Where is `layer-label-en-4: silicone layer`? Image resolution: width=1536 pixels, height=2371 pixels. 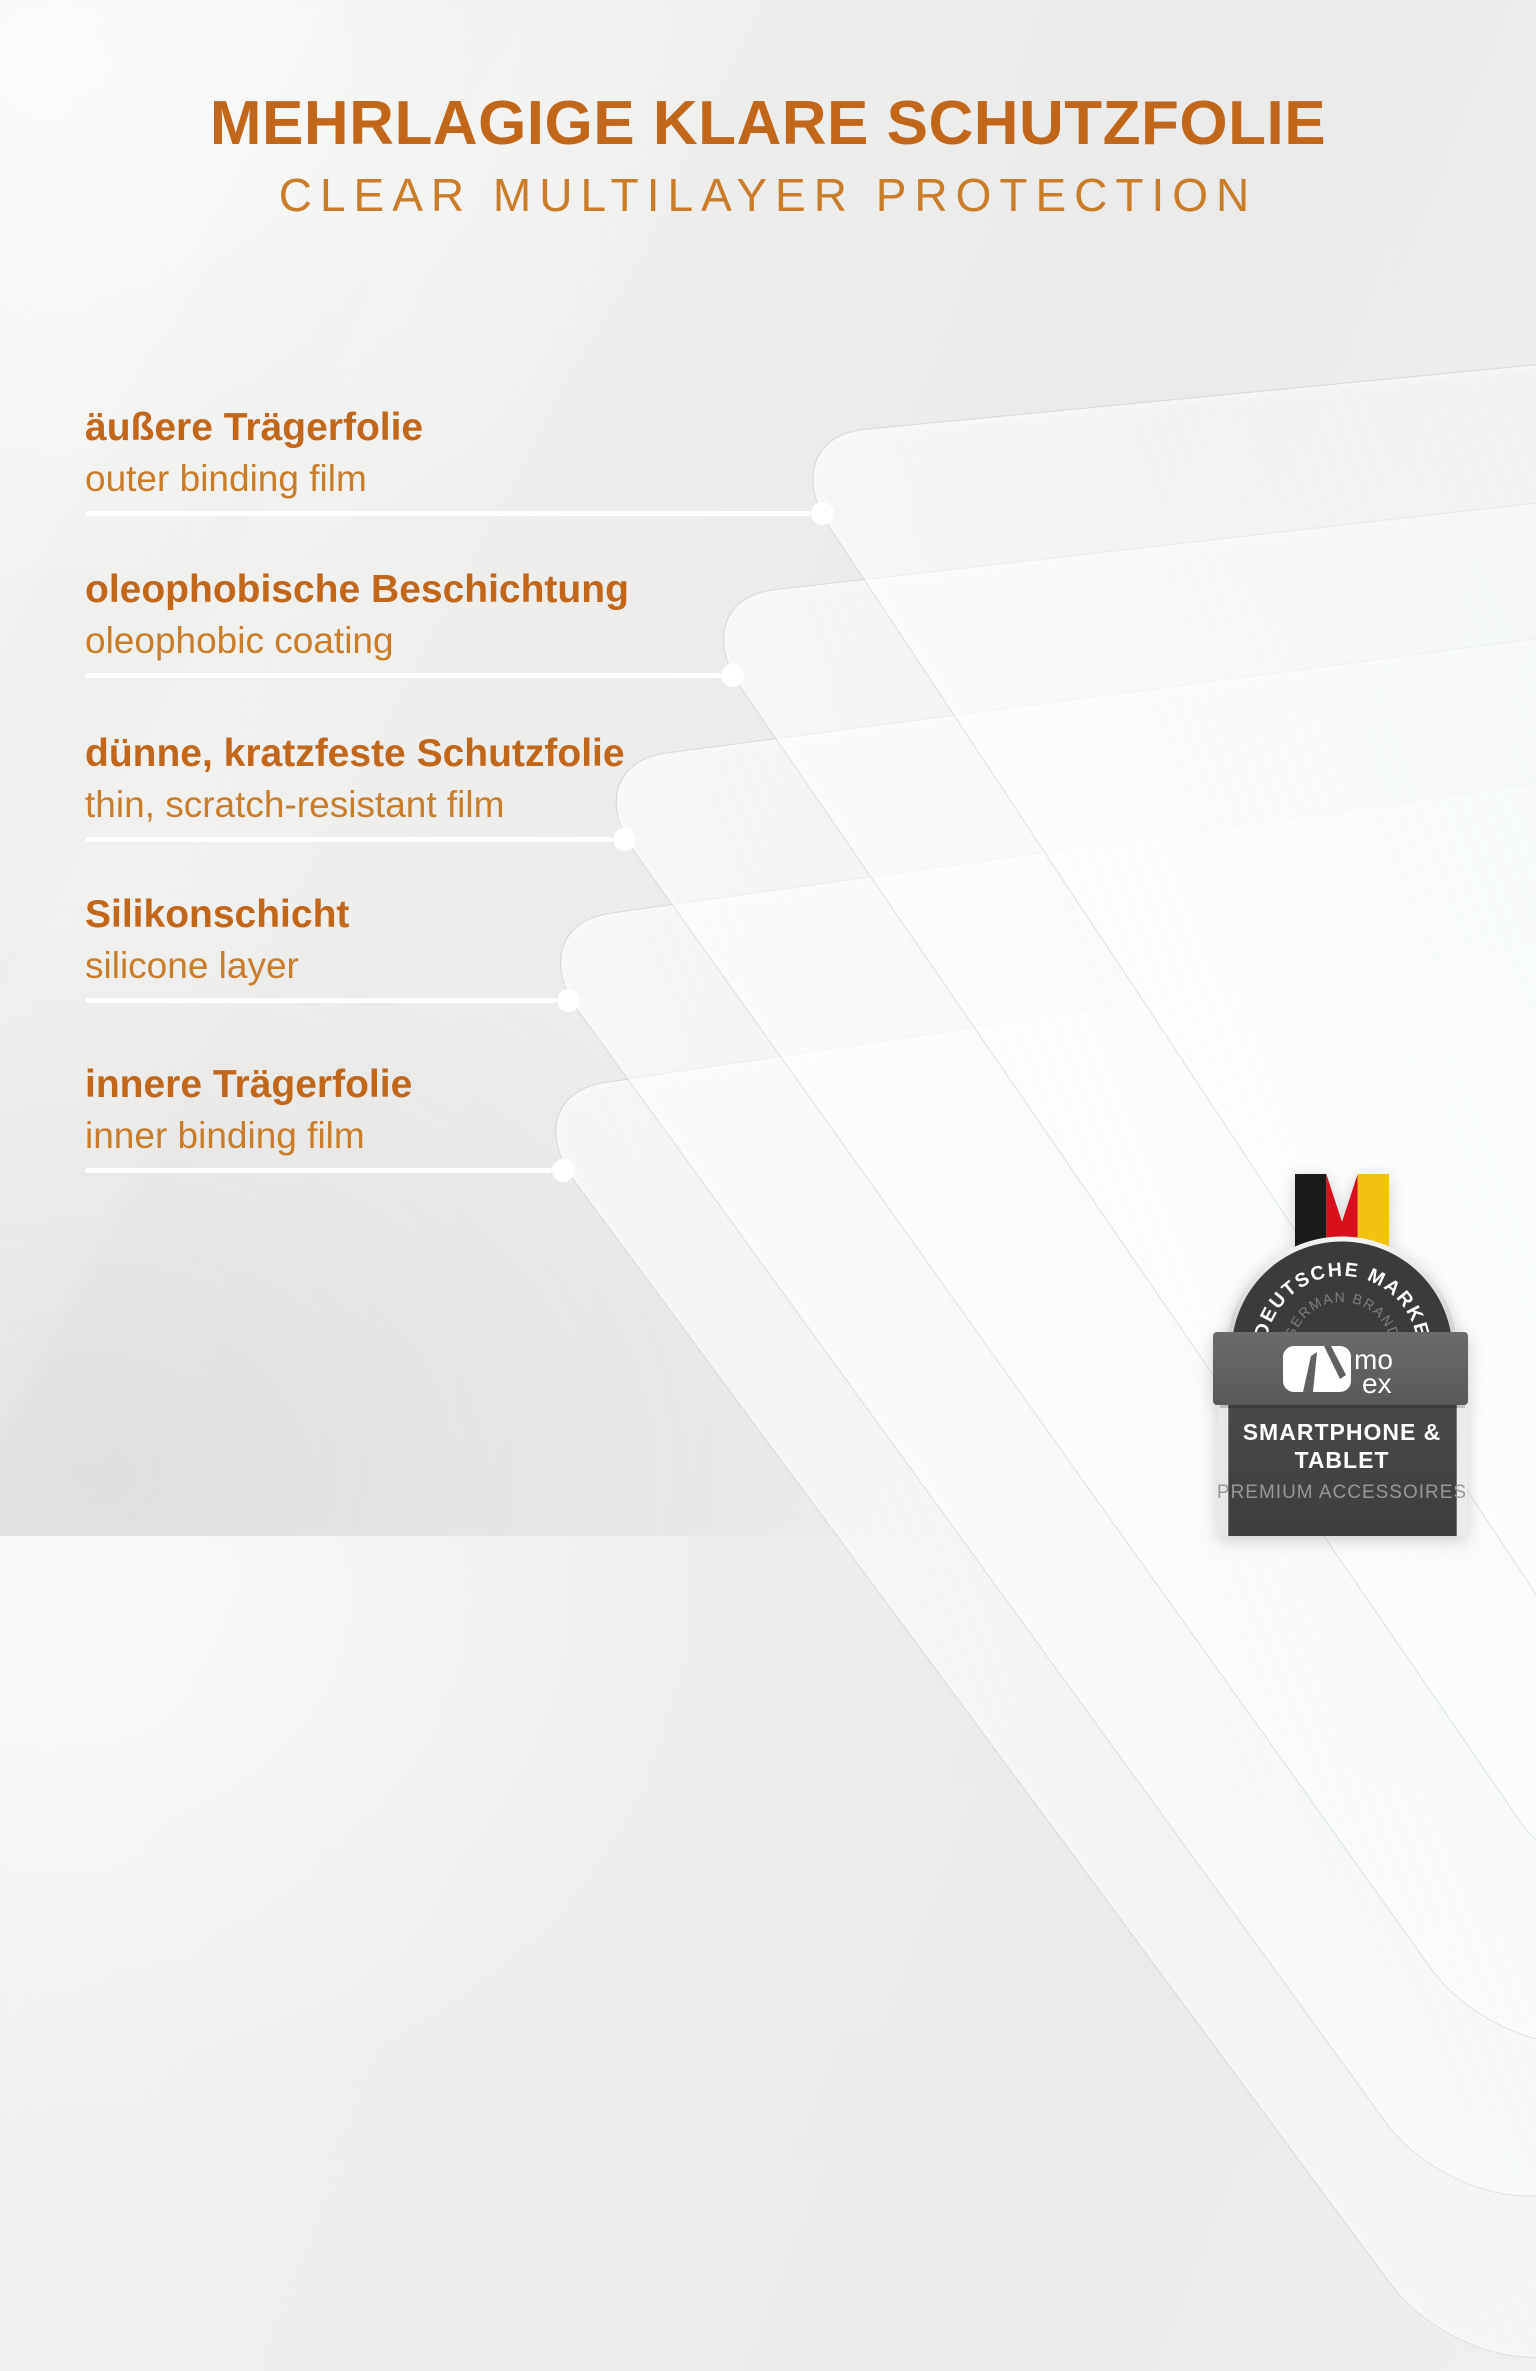
layer-label-en-4: silicone layer is located at coordinates (192, 965).